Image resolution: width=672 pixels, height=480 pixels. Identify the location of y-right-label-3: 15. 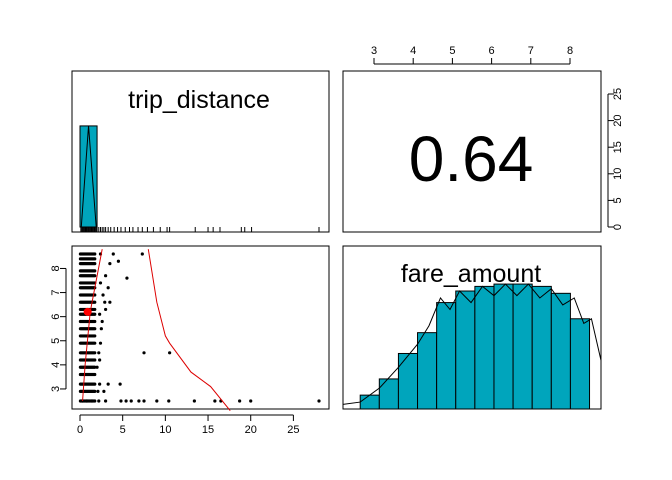
(618, 147).